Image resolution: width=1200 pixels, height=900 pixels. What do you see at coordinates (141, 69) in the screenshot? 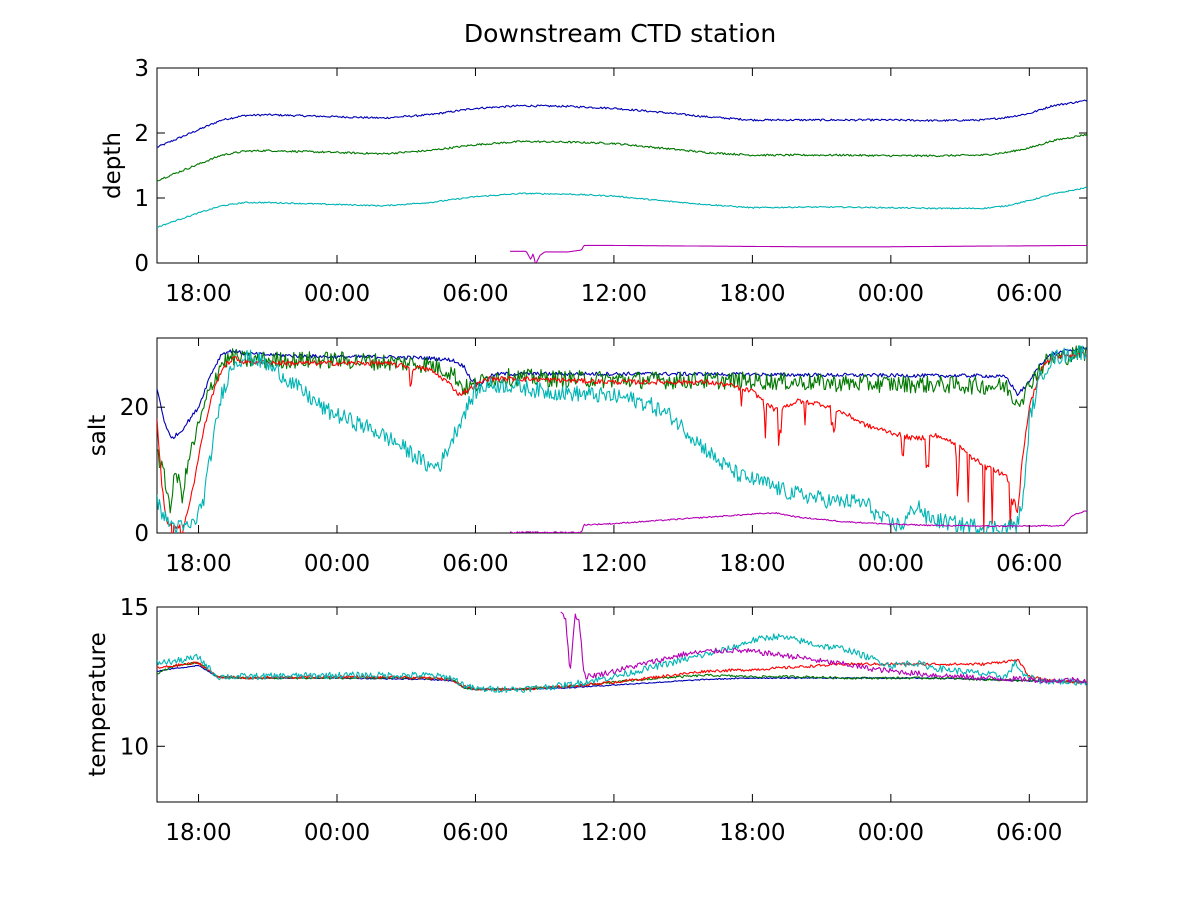
I see `y-tick-label: 3` at bounding box center [141, 69].